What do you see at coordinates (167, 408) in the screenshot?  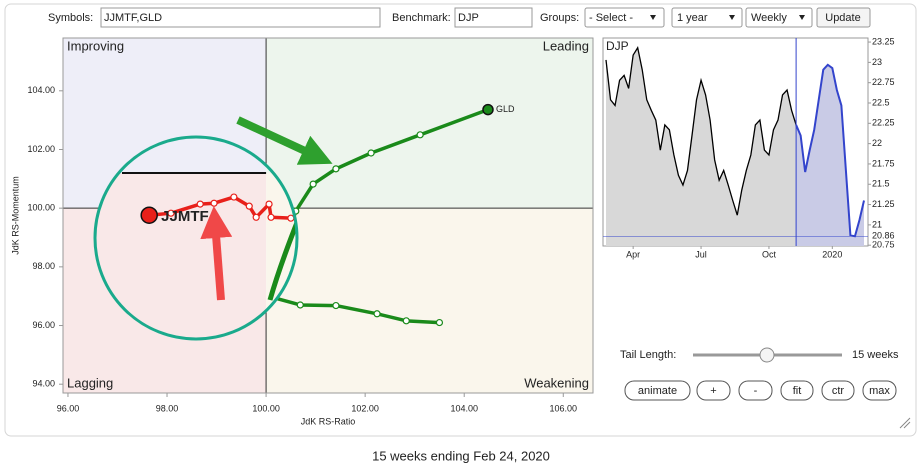 I see `x-tick-label: 98.00` at bounding box center [167, 408].